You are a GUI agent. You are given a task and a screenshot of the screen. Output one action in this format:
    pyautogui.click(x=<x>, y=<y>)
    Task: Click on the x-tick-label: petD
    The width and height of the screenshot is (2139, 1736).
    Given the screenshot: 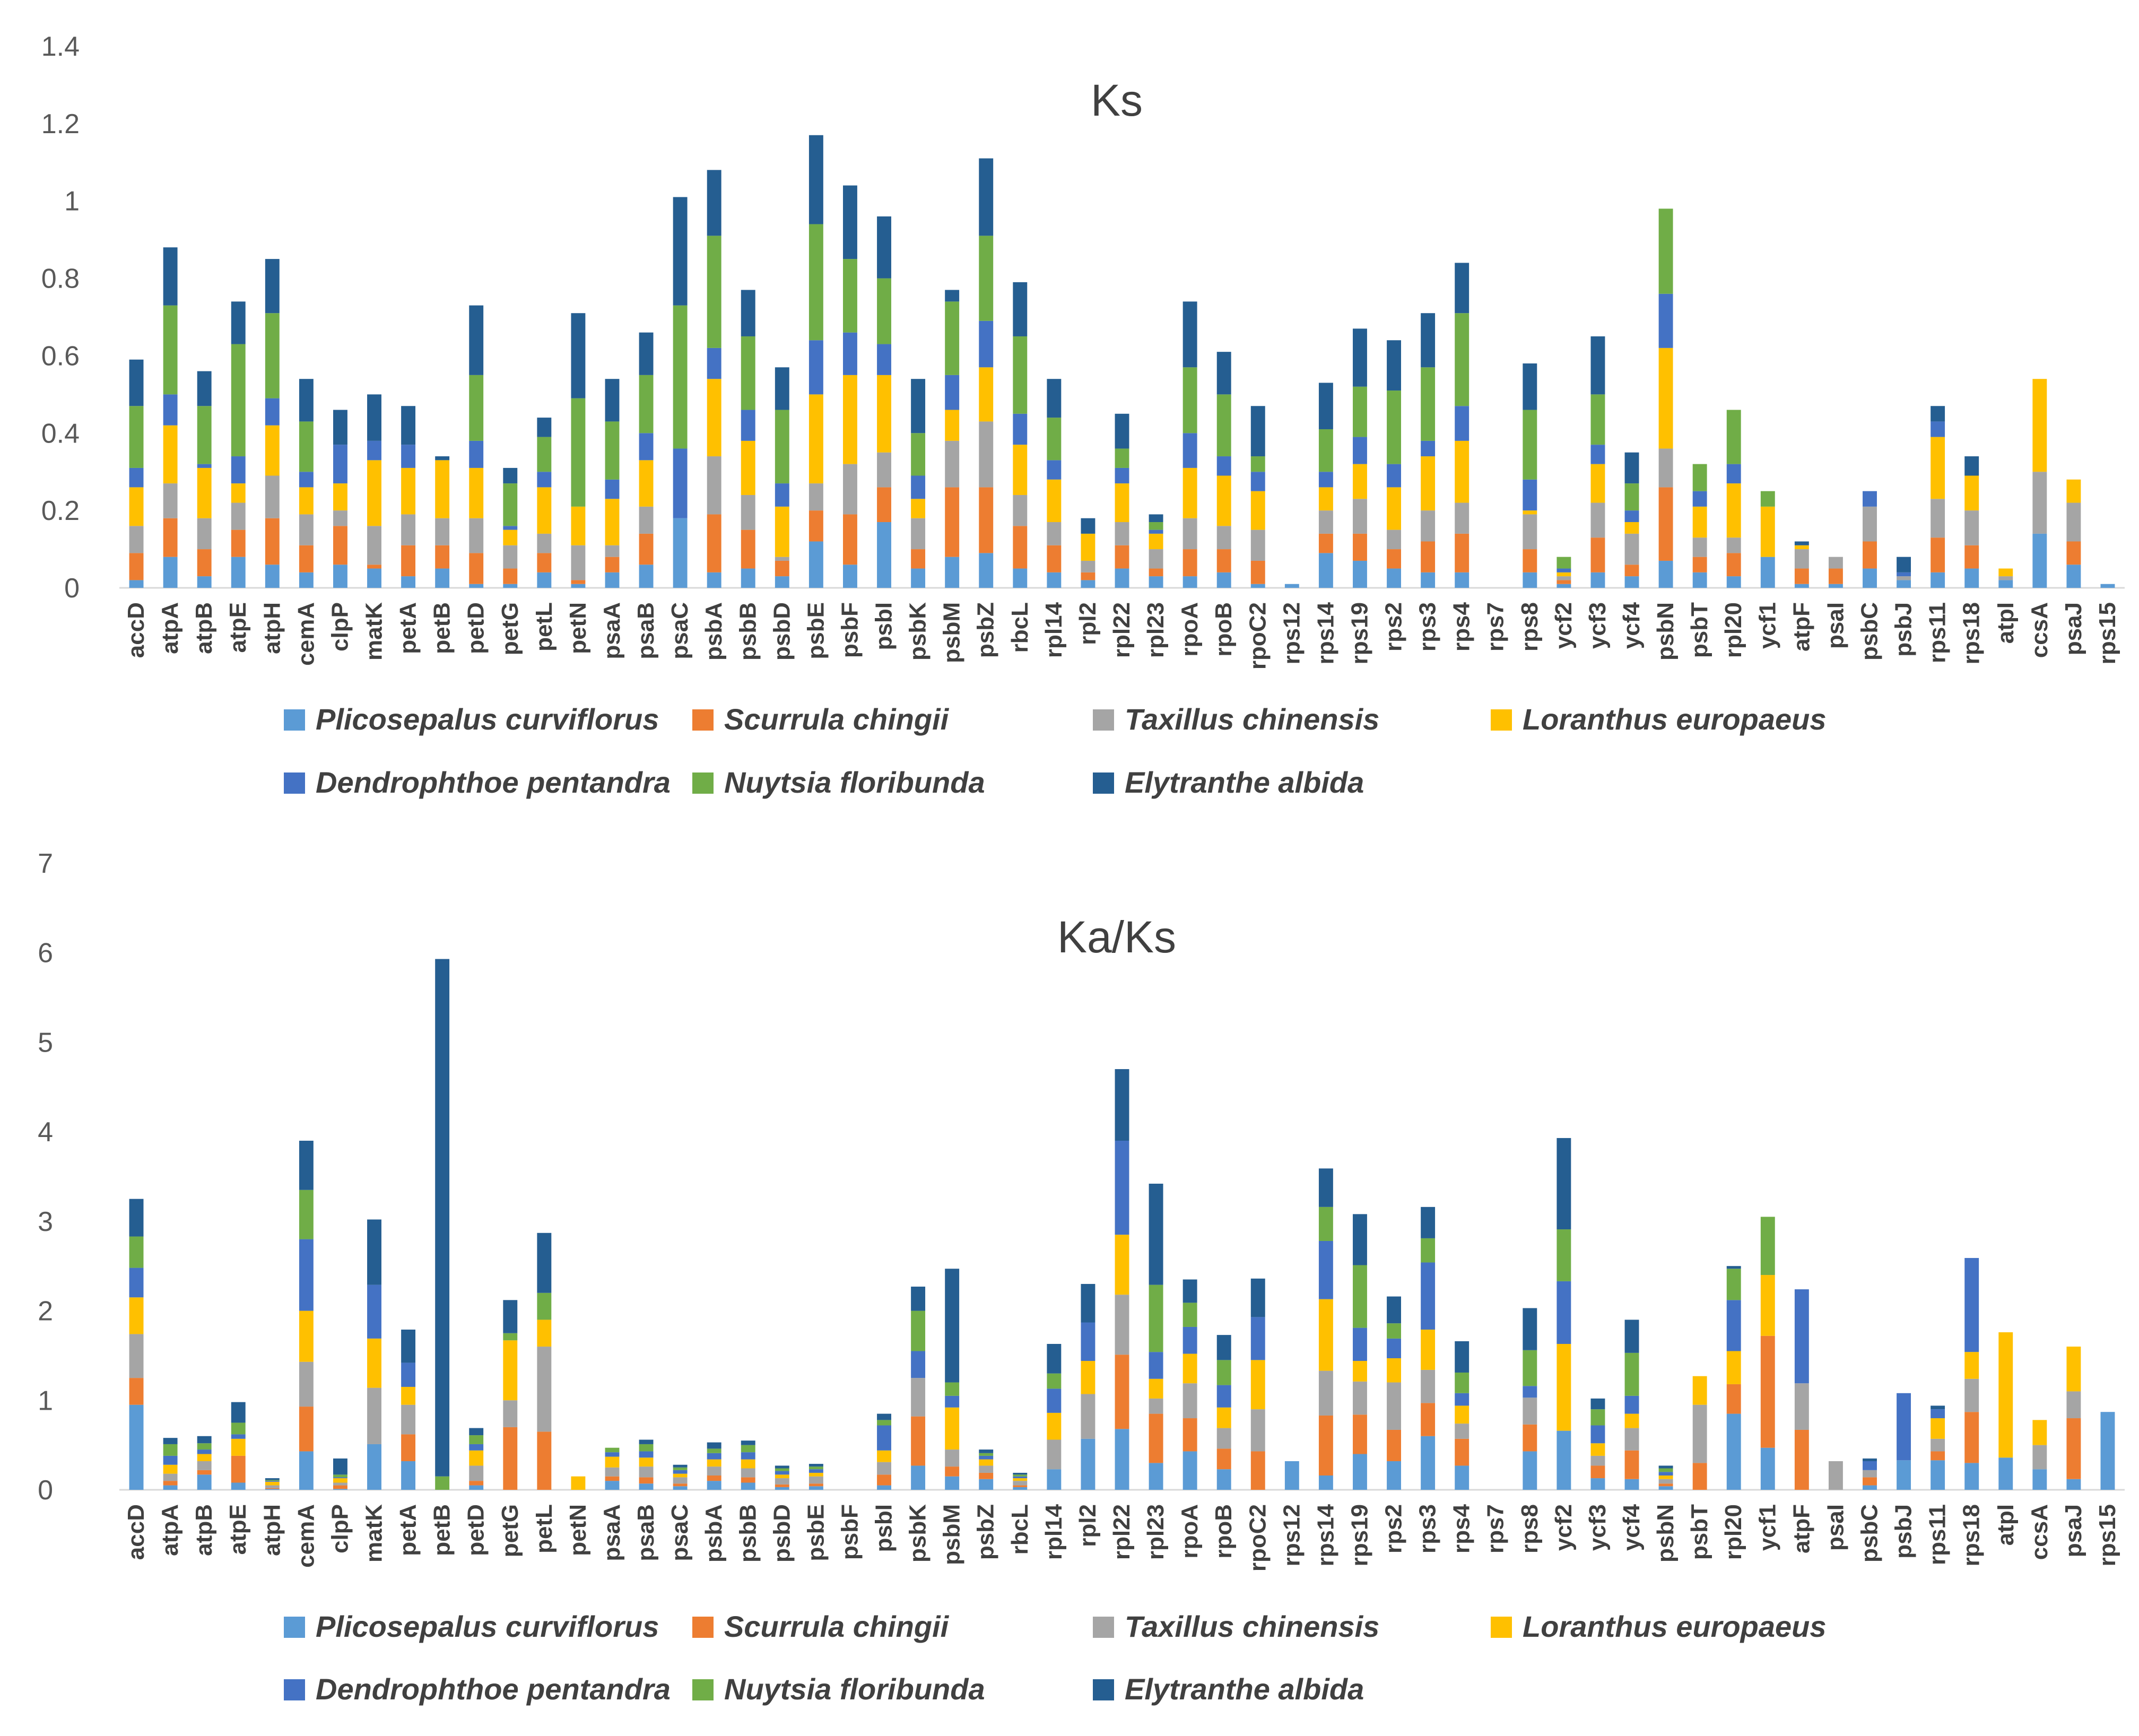 What is the action you would take?
    pyautogui.click(x=476, y=628)
    